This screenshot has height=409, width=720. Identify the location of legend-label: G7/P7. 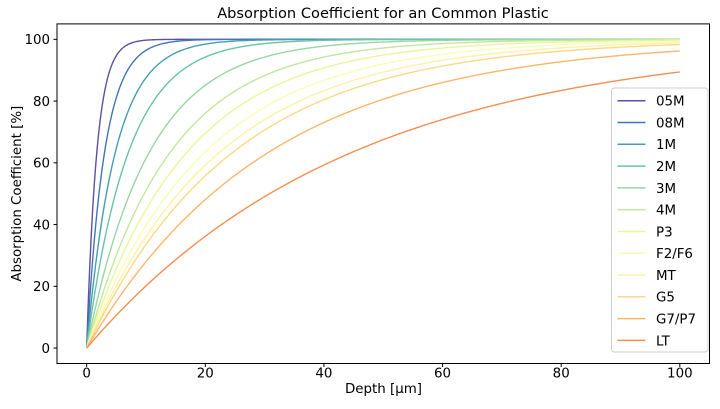
(676, 320).